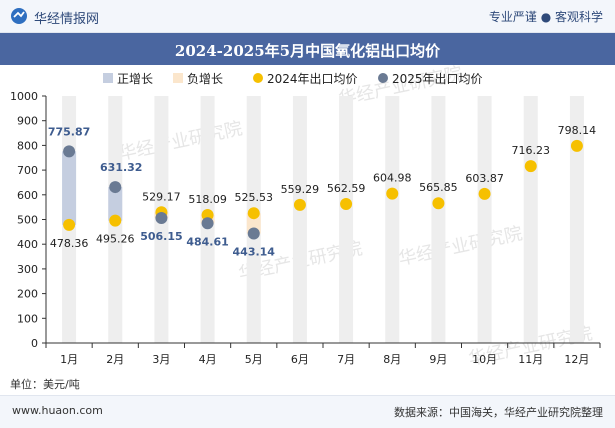  I want to click on data-label-2024: 565.85, so click(438, 187).